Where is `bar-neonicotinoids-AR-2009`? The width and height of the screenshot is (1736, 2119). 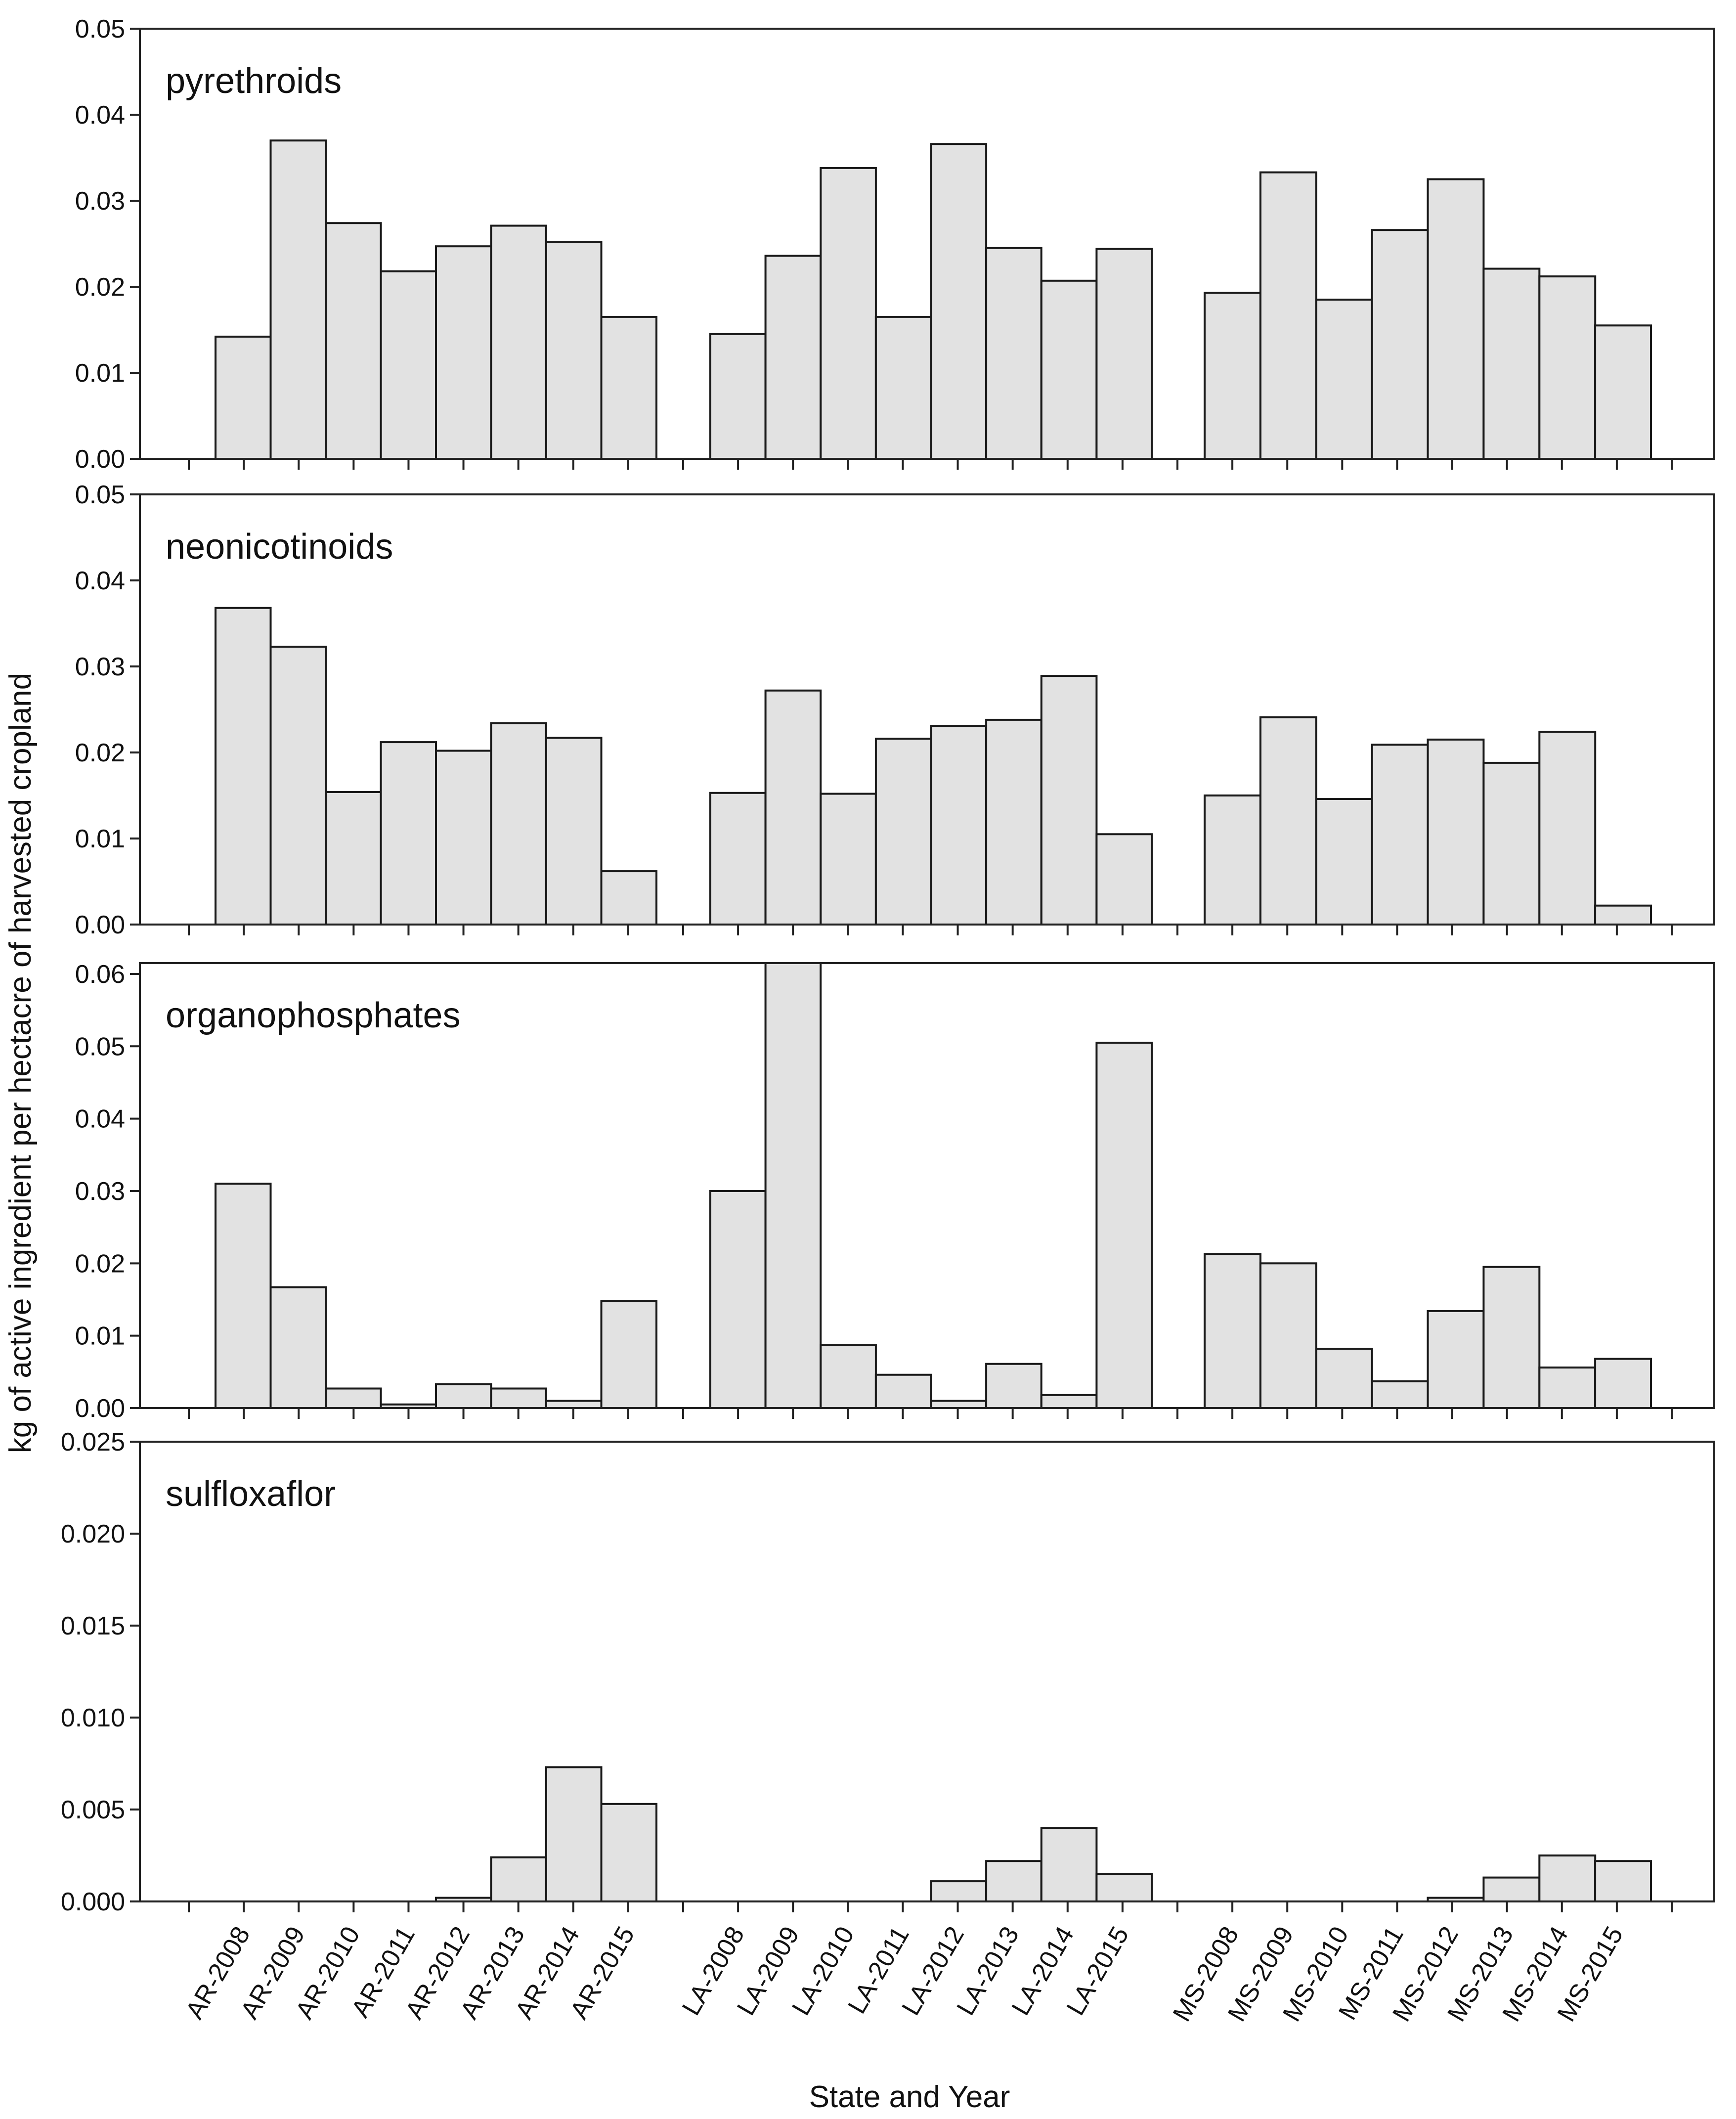
bar-neonicotinoids-AR-2009 is located at coordinates (298, 786).